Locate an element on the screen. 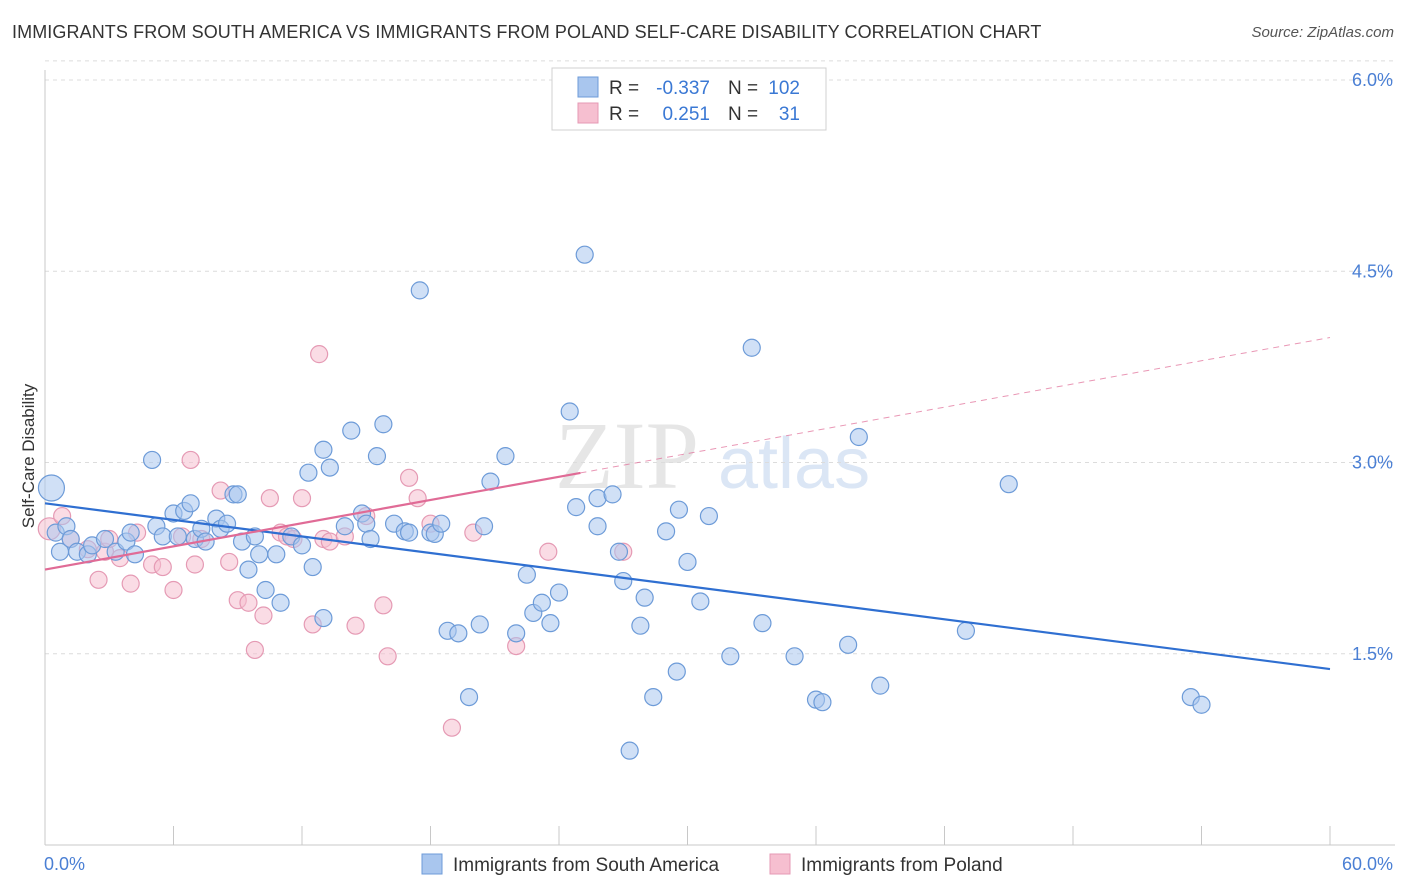 Image resolution: width=1406 pixels, height=892 pixels. x-ticks is located at coordinates (687, 835).